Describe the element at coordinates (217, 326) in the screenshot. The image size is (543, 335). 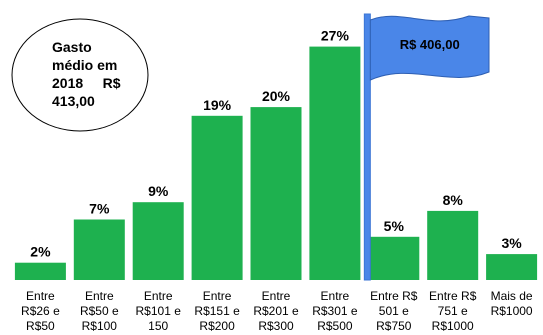
I see `category-label-3-line-2: R$200` at that location.